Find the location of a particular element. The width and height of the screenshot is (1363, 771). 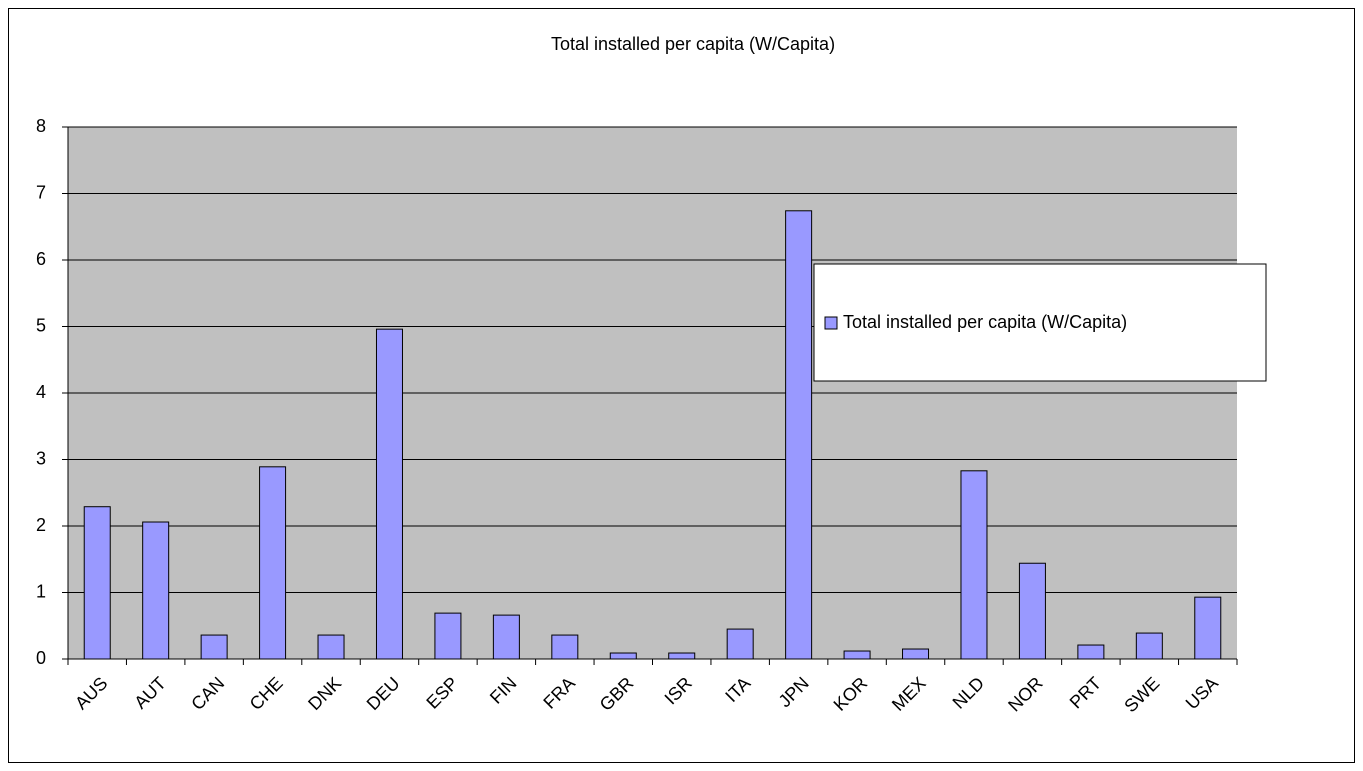

y-tick-label: 4 is located at coordinates (41, 392).